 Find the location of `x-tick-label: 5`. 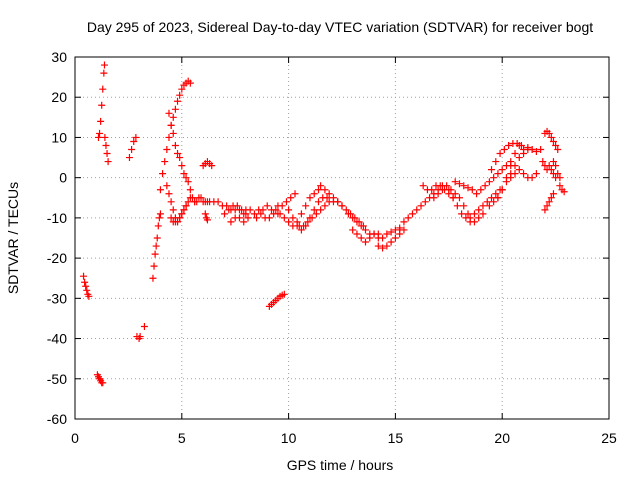

x-tick-label: 5 is located at coordinates (182, 438).